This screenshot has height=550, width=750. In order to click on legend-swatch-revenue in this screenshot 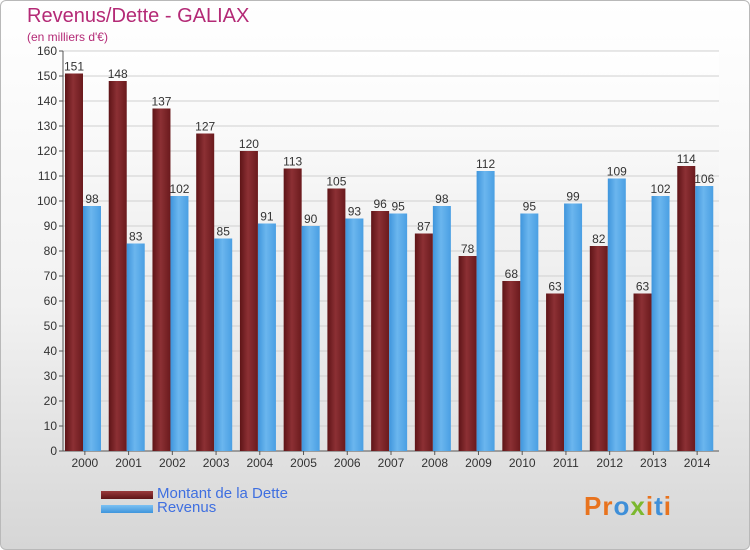, I will do `click(127, 509)`.